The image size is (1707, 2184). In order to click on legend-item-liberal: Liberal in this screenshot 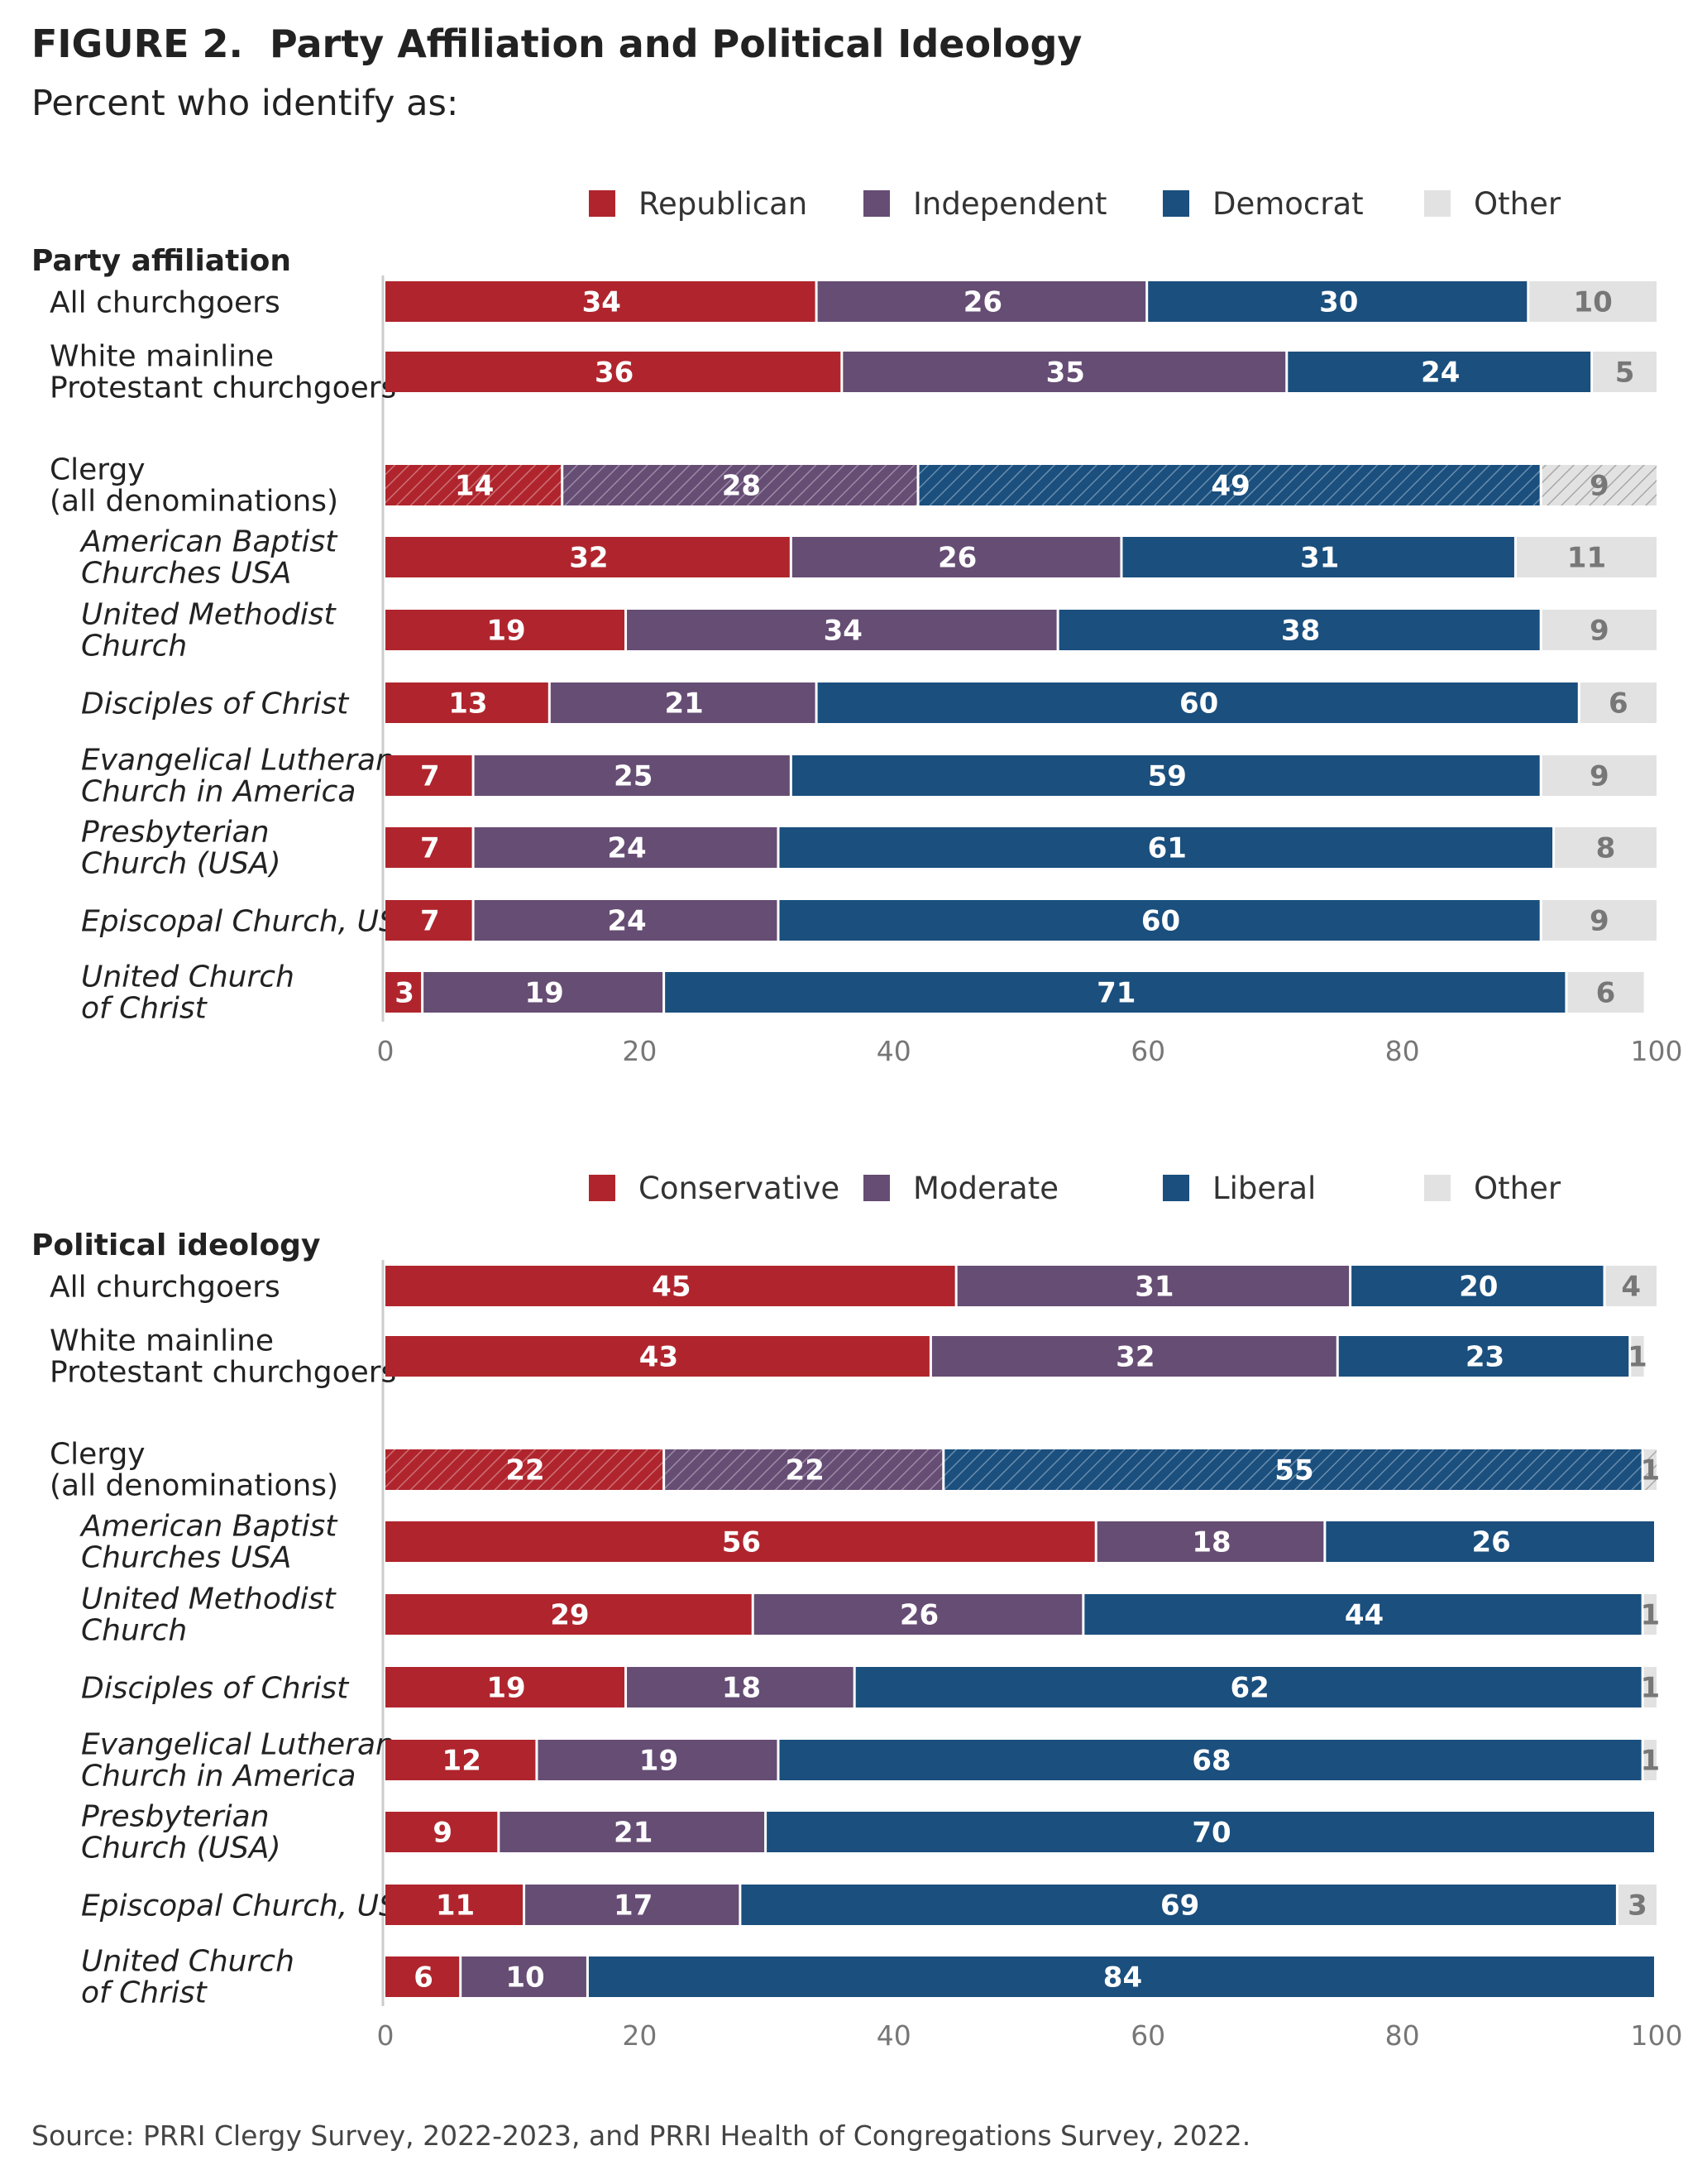, I will do `click(1239, 1188)`.